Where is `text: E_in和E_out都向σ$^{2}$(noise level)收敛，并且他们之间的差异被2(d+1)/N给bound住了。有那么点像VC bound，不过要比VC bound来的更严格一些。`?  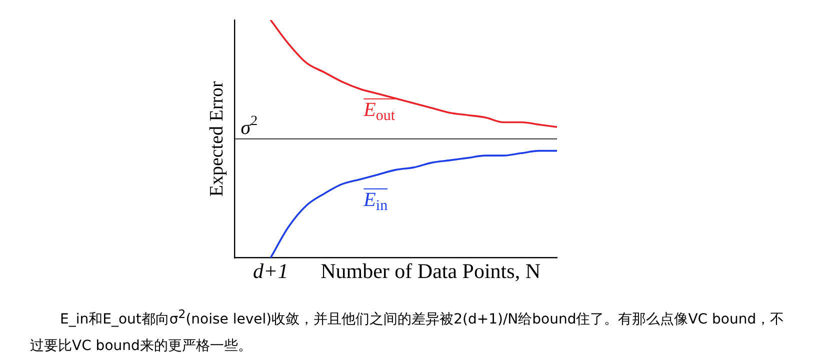 text: E_in和E_out都向σ$^{2}$(noise level)收敛，并且他们之间的差异被2(d+1)/N给bound住了。有那么点像VC bound，不过要比VC bound来的更严格一些。 is located at coordinates (407, 331).